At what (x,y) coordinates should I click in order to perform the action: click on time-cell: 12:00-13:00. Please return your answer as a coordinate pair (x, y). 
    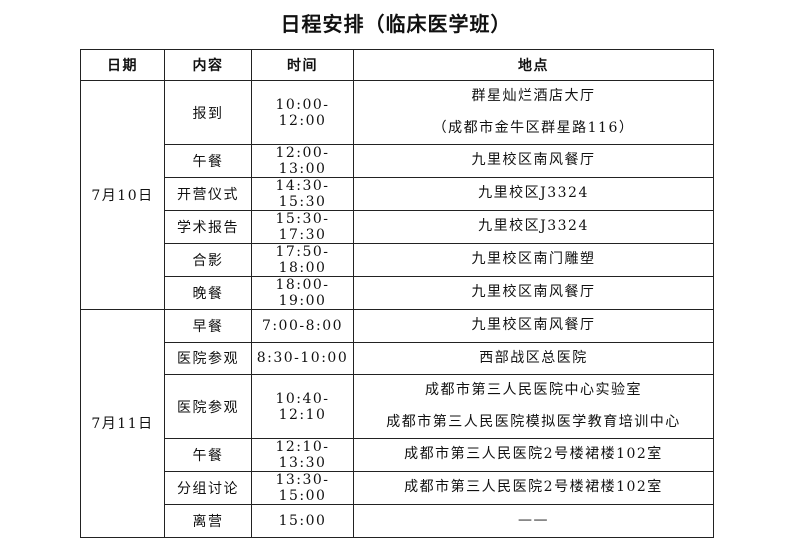
    Looking at the image, I should click on (302, 161).